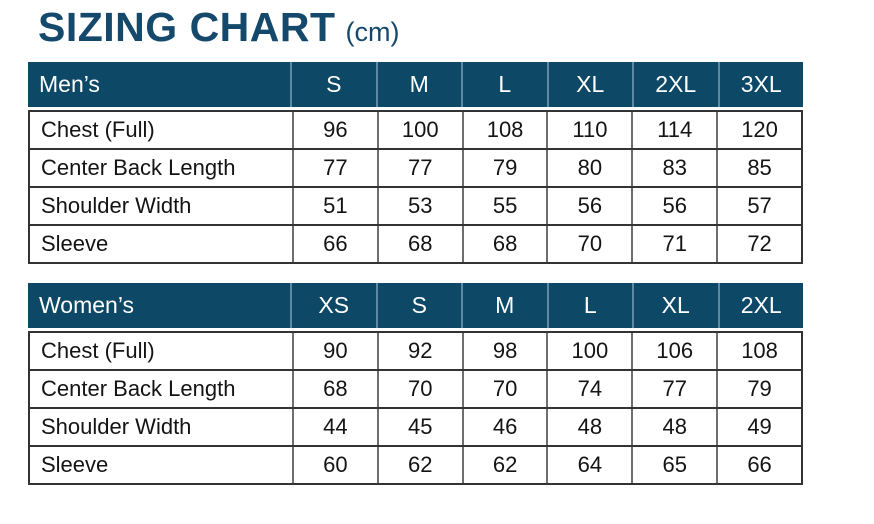 Image resolution: width=874 pixels, height=524 pixels. Describe the element at coordinates (87, 305) in the screenshot. I see `womens-table-group-label: Women’s` at that location.